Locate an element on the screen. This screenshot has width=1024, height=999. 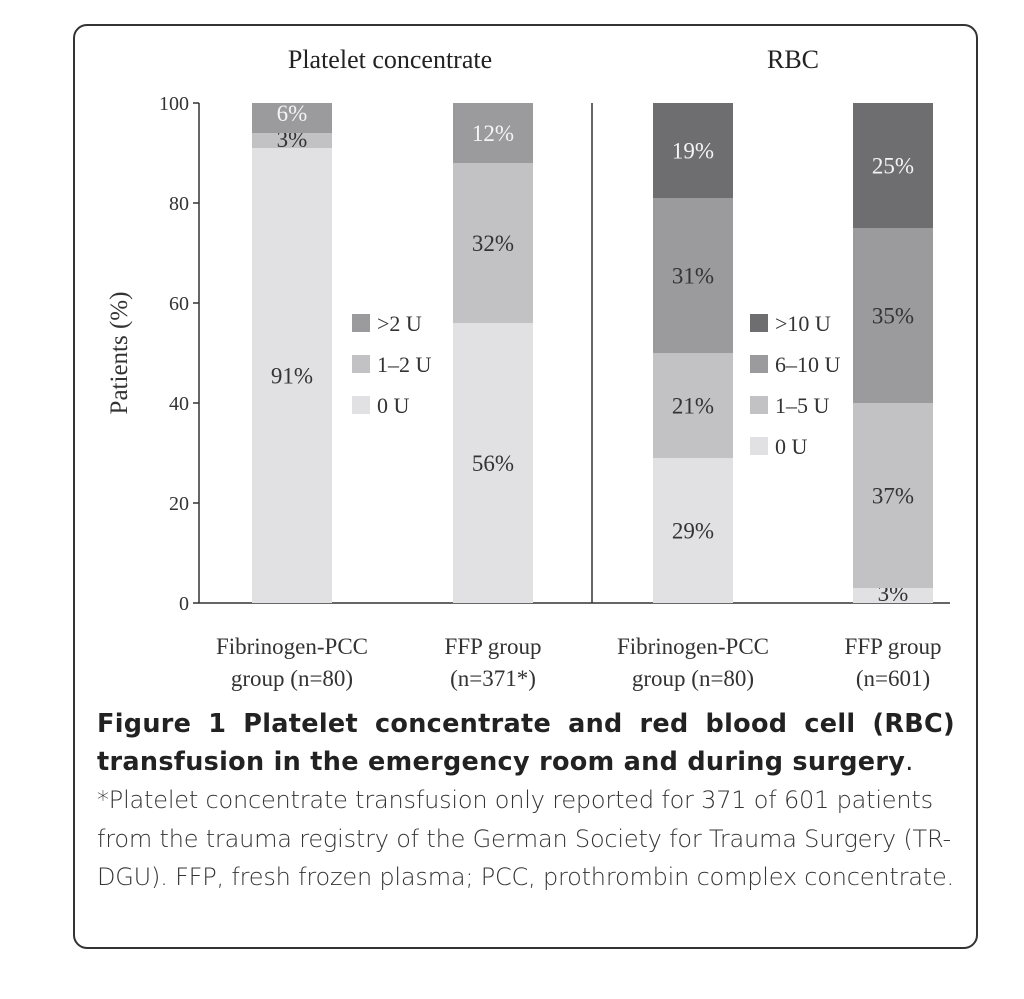
legend-label: 6–10 U is located at coordinates (808, 364).